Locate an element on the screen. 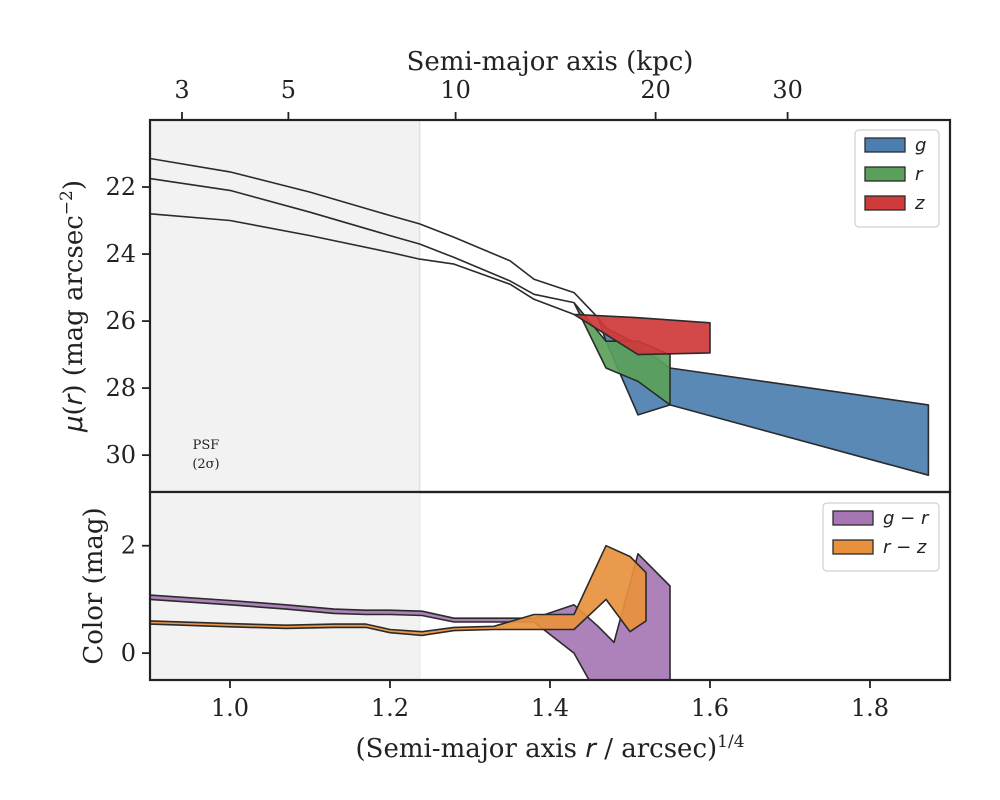 The image size is (1000, 800). bottom-y-axis-label: Color (mag) is located at coordinates (94, 585).